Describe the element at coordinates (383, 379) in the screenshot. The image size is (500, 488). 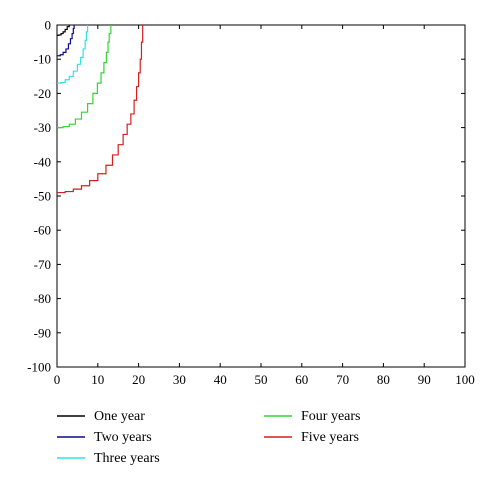
I see `x-tick-label: 80` at that location.